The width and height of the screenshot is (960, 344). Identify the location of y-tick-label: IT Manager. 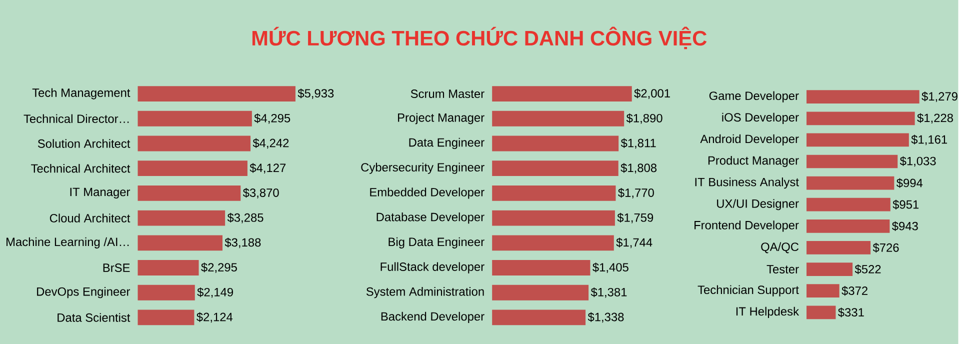
(100, 193).